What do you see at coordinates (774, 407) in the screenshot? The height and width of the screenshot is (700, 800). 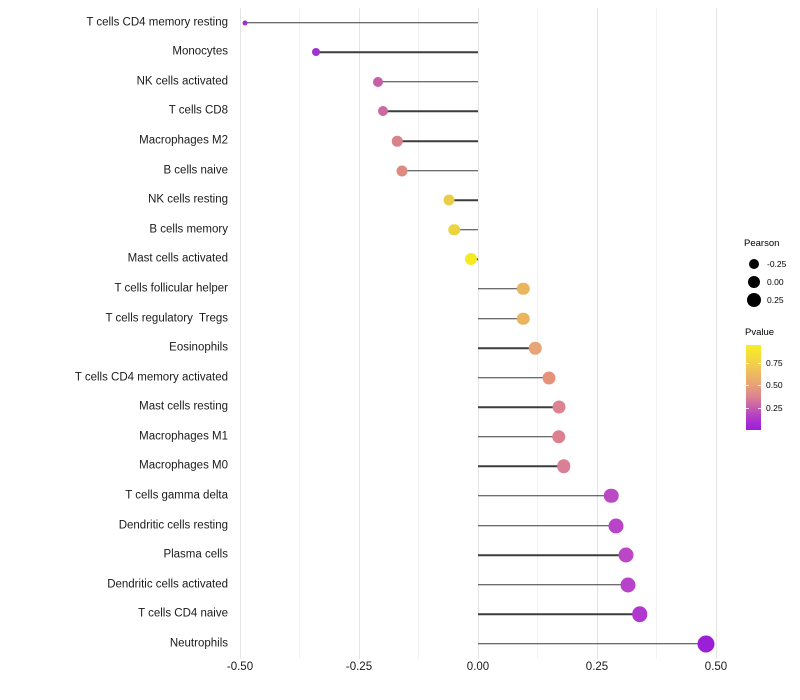 I see `gradient-tick-label: 0.25` at bounding box center [774, 407].